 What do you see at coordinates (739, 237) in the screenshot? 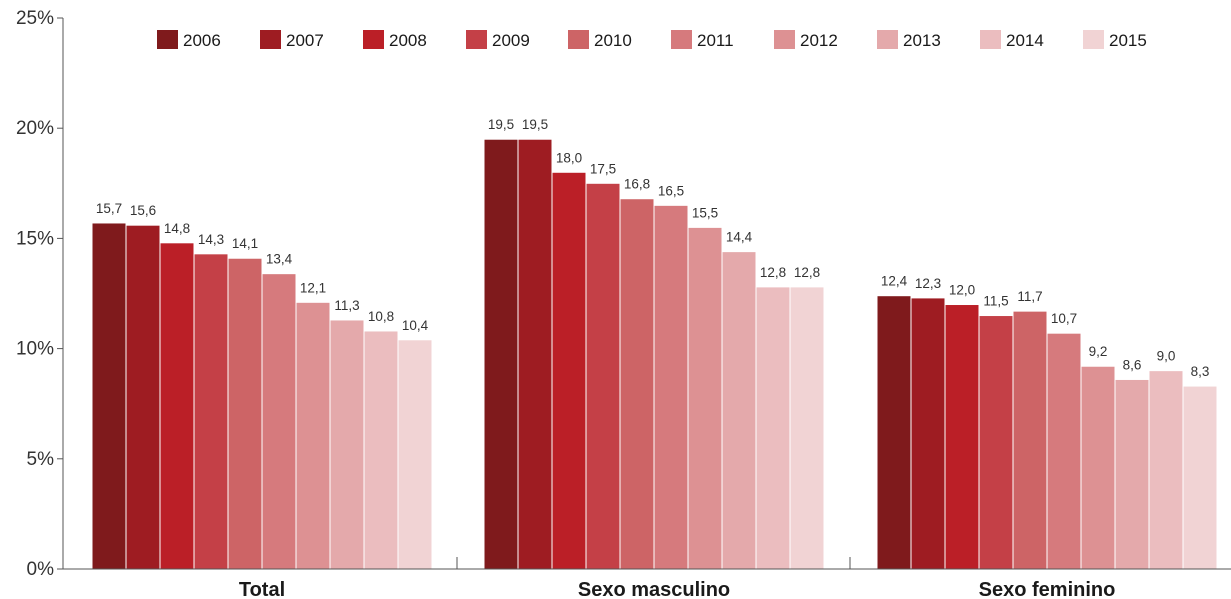
I see `data-label: 14,4` at bounding box center [739, 237].